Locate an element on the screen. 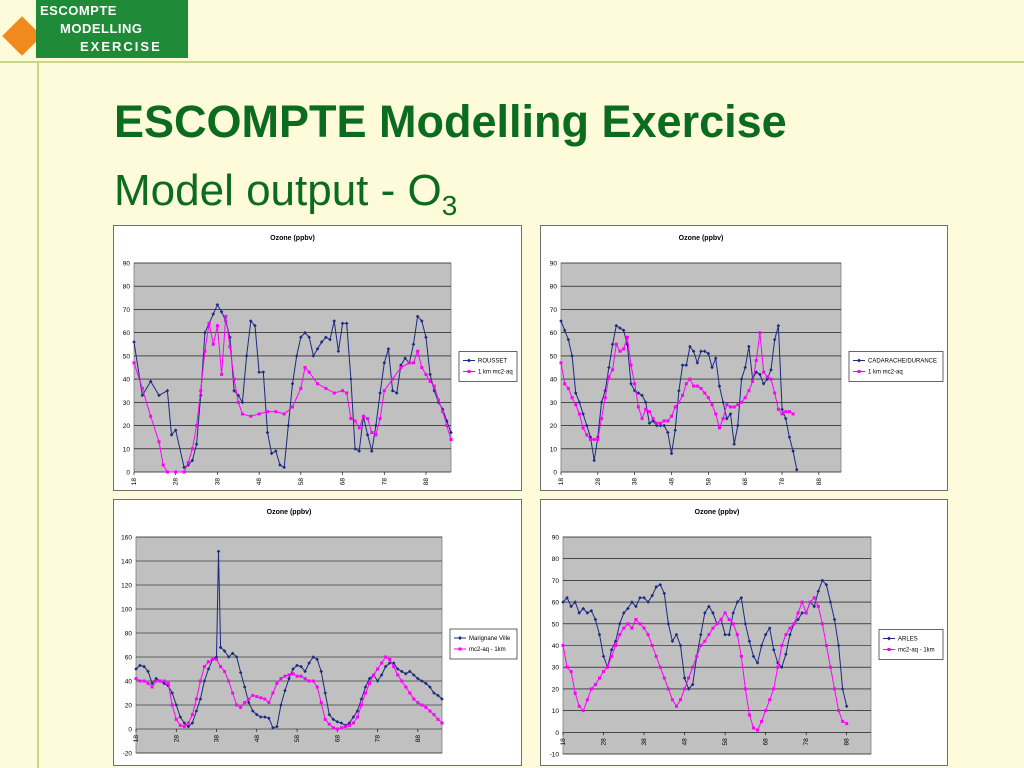  slide-title: ESCOMPTE Modelling Exercise is located at coordinates (450, 121).